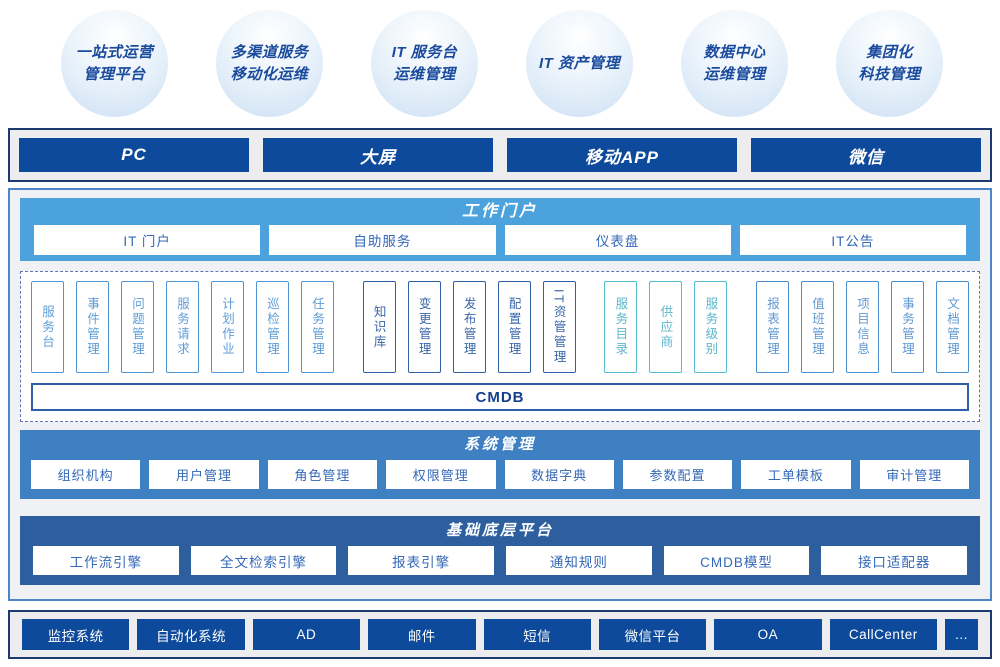 The height and width of the screenshot is (667, 1000). Describe the element at coordinates (322, 474) in the screenshot. I see `system-item-role: 角色管理` at that location.